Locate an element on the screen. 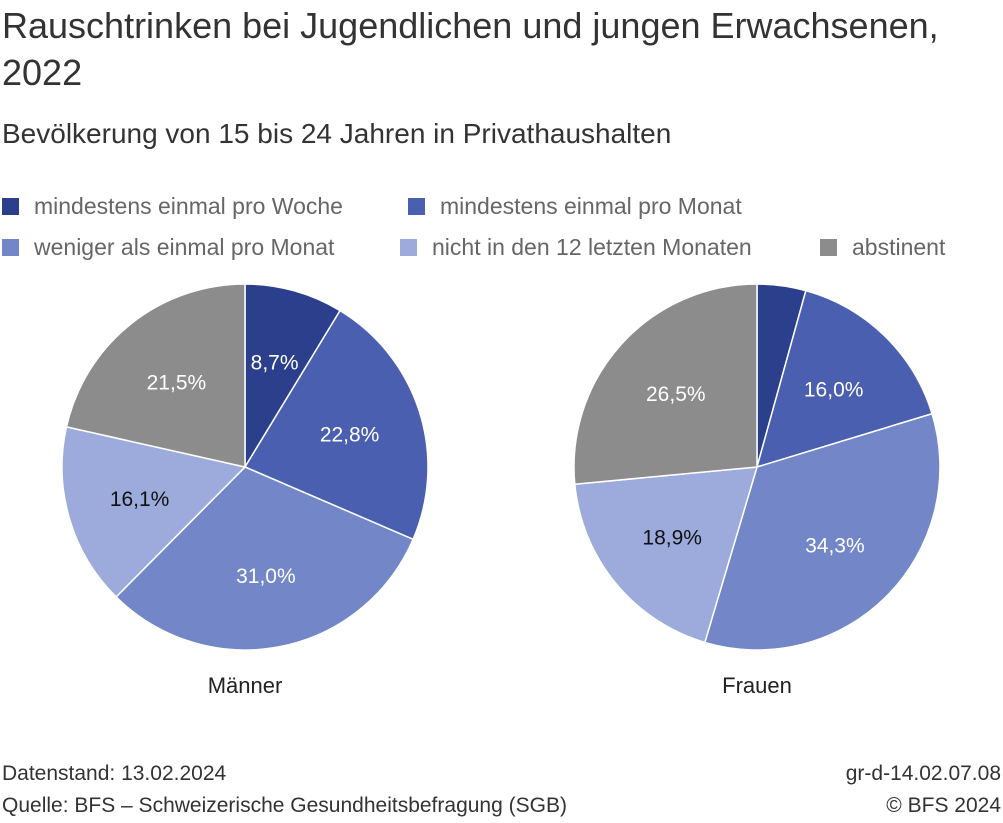 The height and width of the screenshot is (823, 1003). legend-item-abstinent: abstinent is located at coordinates (882, 247).